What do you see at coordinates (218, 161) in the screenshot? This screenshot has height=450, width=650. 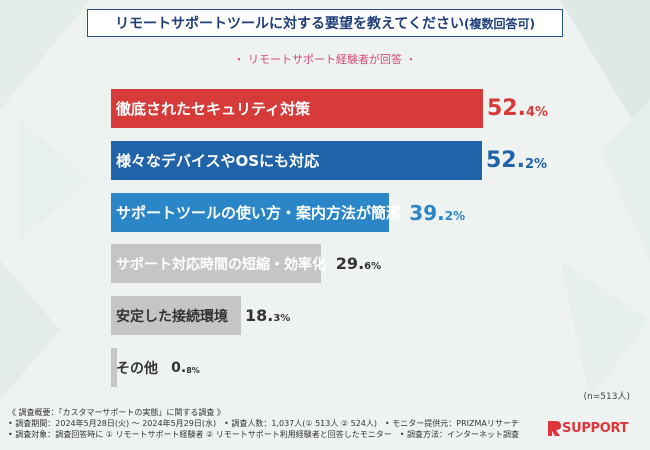 I see `bar-label-2: 様々なデバイスやOSにも対応` at bounding box center [218, 161].